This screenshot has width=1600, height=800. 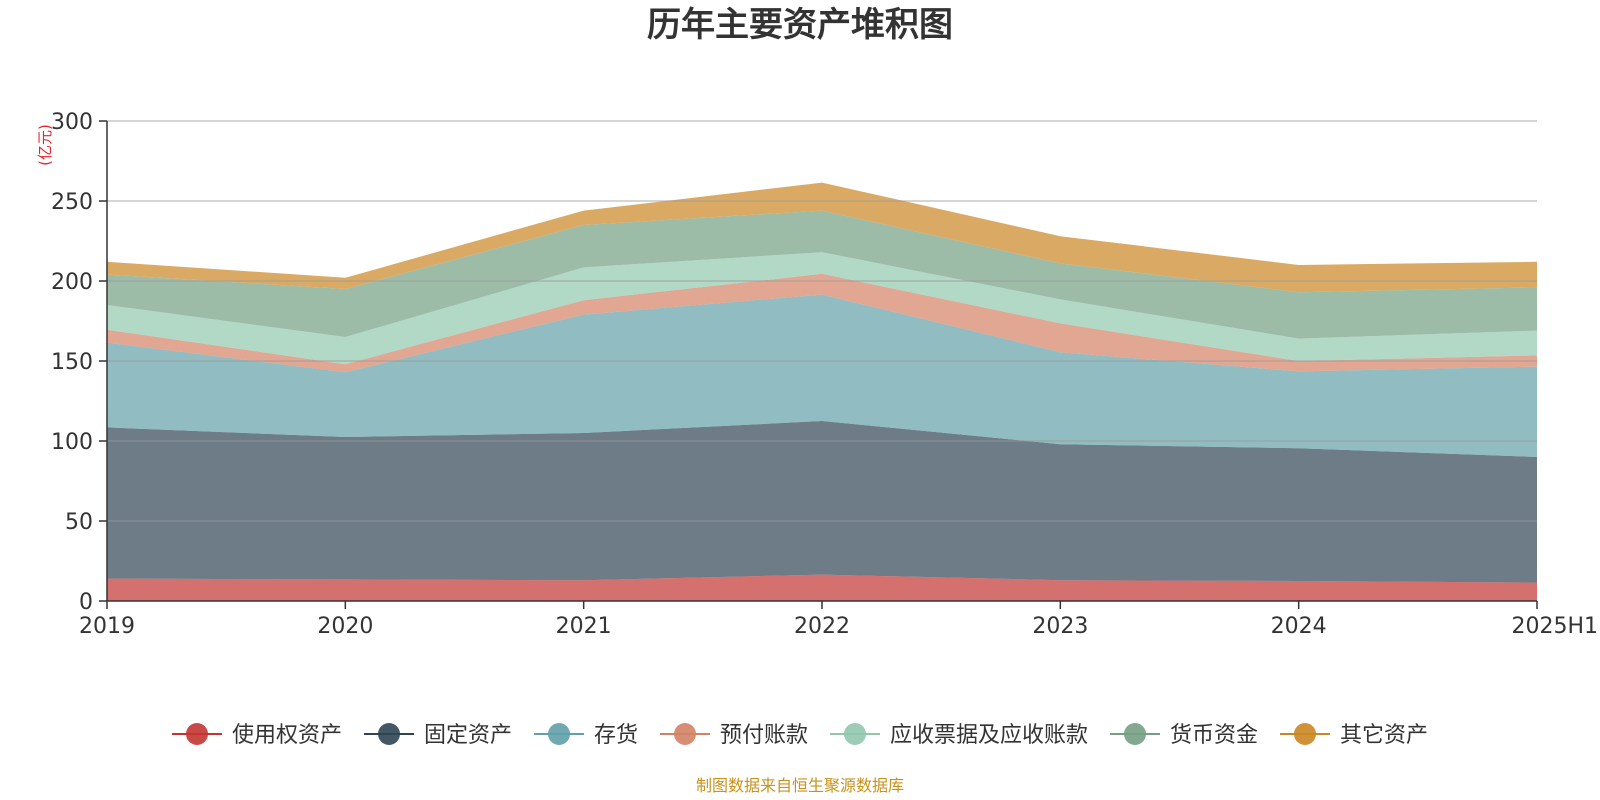 What do you see at coordinates (72, 362) in the screenshot?
I see `y-tick-label: 150` at bounding box center [72, 362].